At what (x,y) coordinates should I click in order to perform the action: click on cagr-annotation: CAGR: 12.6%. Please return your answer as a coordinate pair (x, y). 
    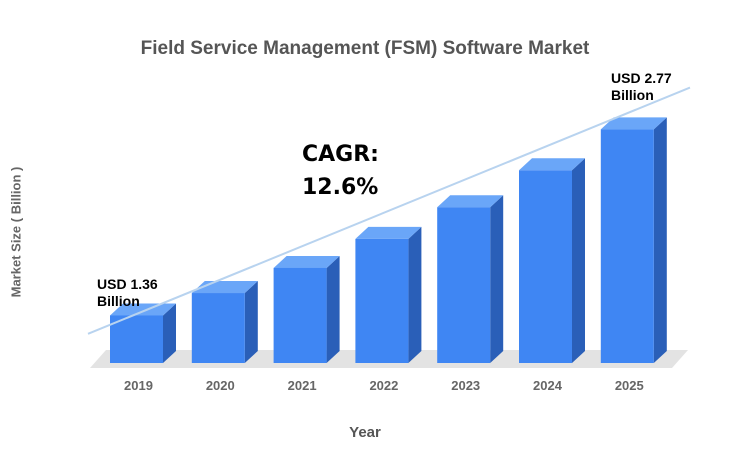
    Looking at the image, I should click on (340, 171).